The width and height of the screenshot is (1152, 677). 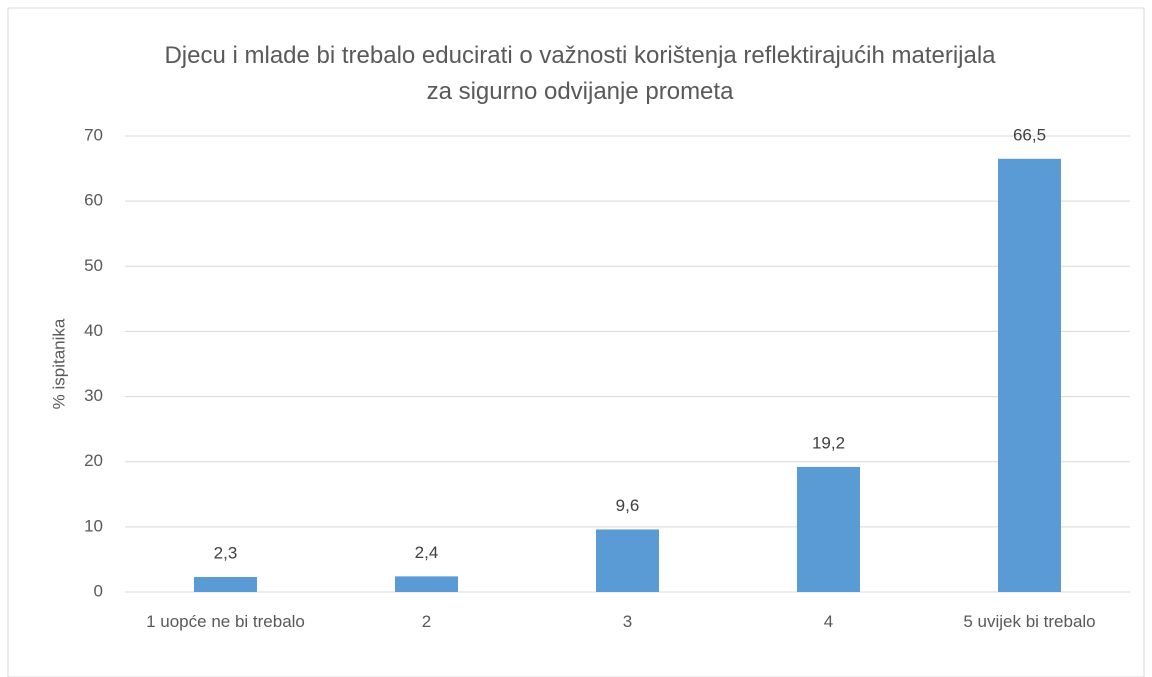 What do you see at coordinates (93, 525) in the screenshot?
I see `y-tick-label: 10` at bounding box center [93, 525].